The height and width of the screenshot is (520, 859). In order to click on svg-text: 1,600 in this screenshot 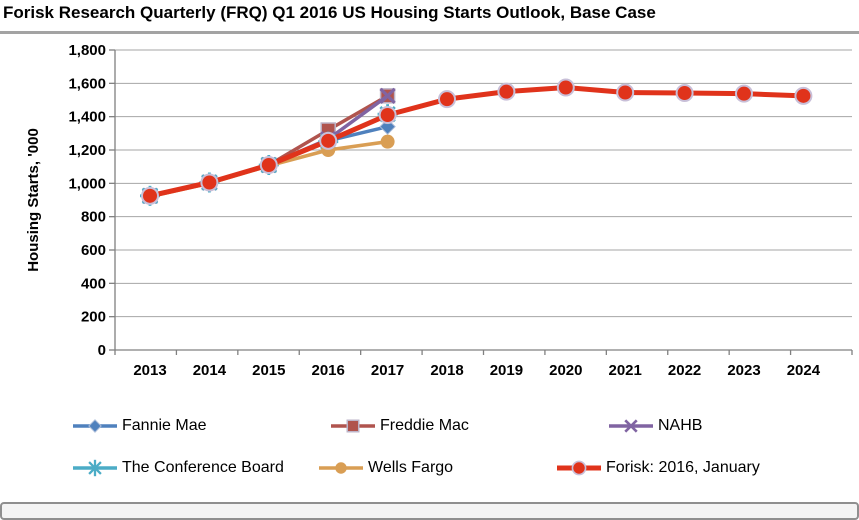, I will do `click(87, 83)`.